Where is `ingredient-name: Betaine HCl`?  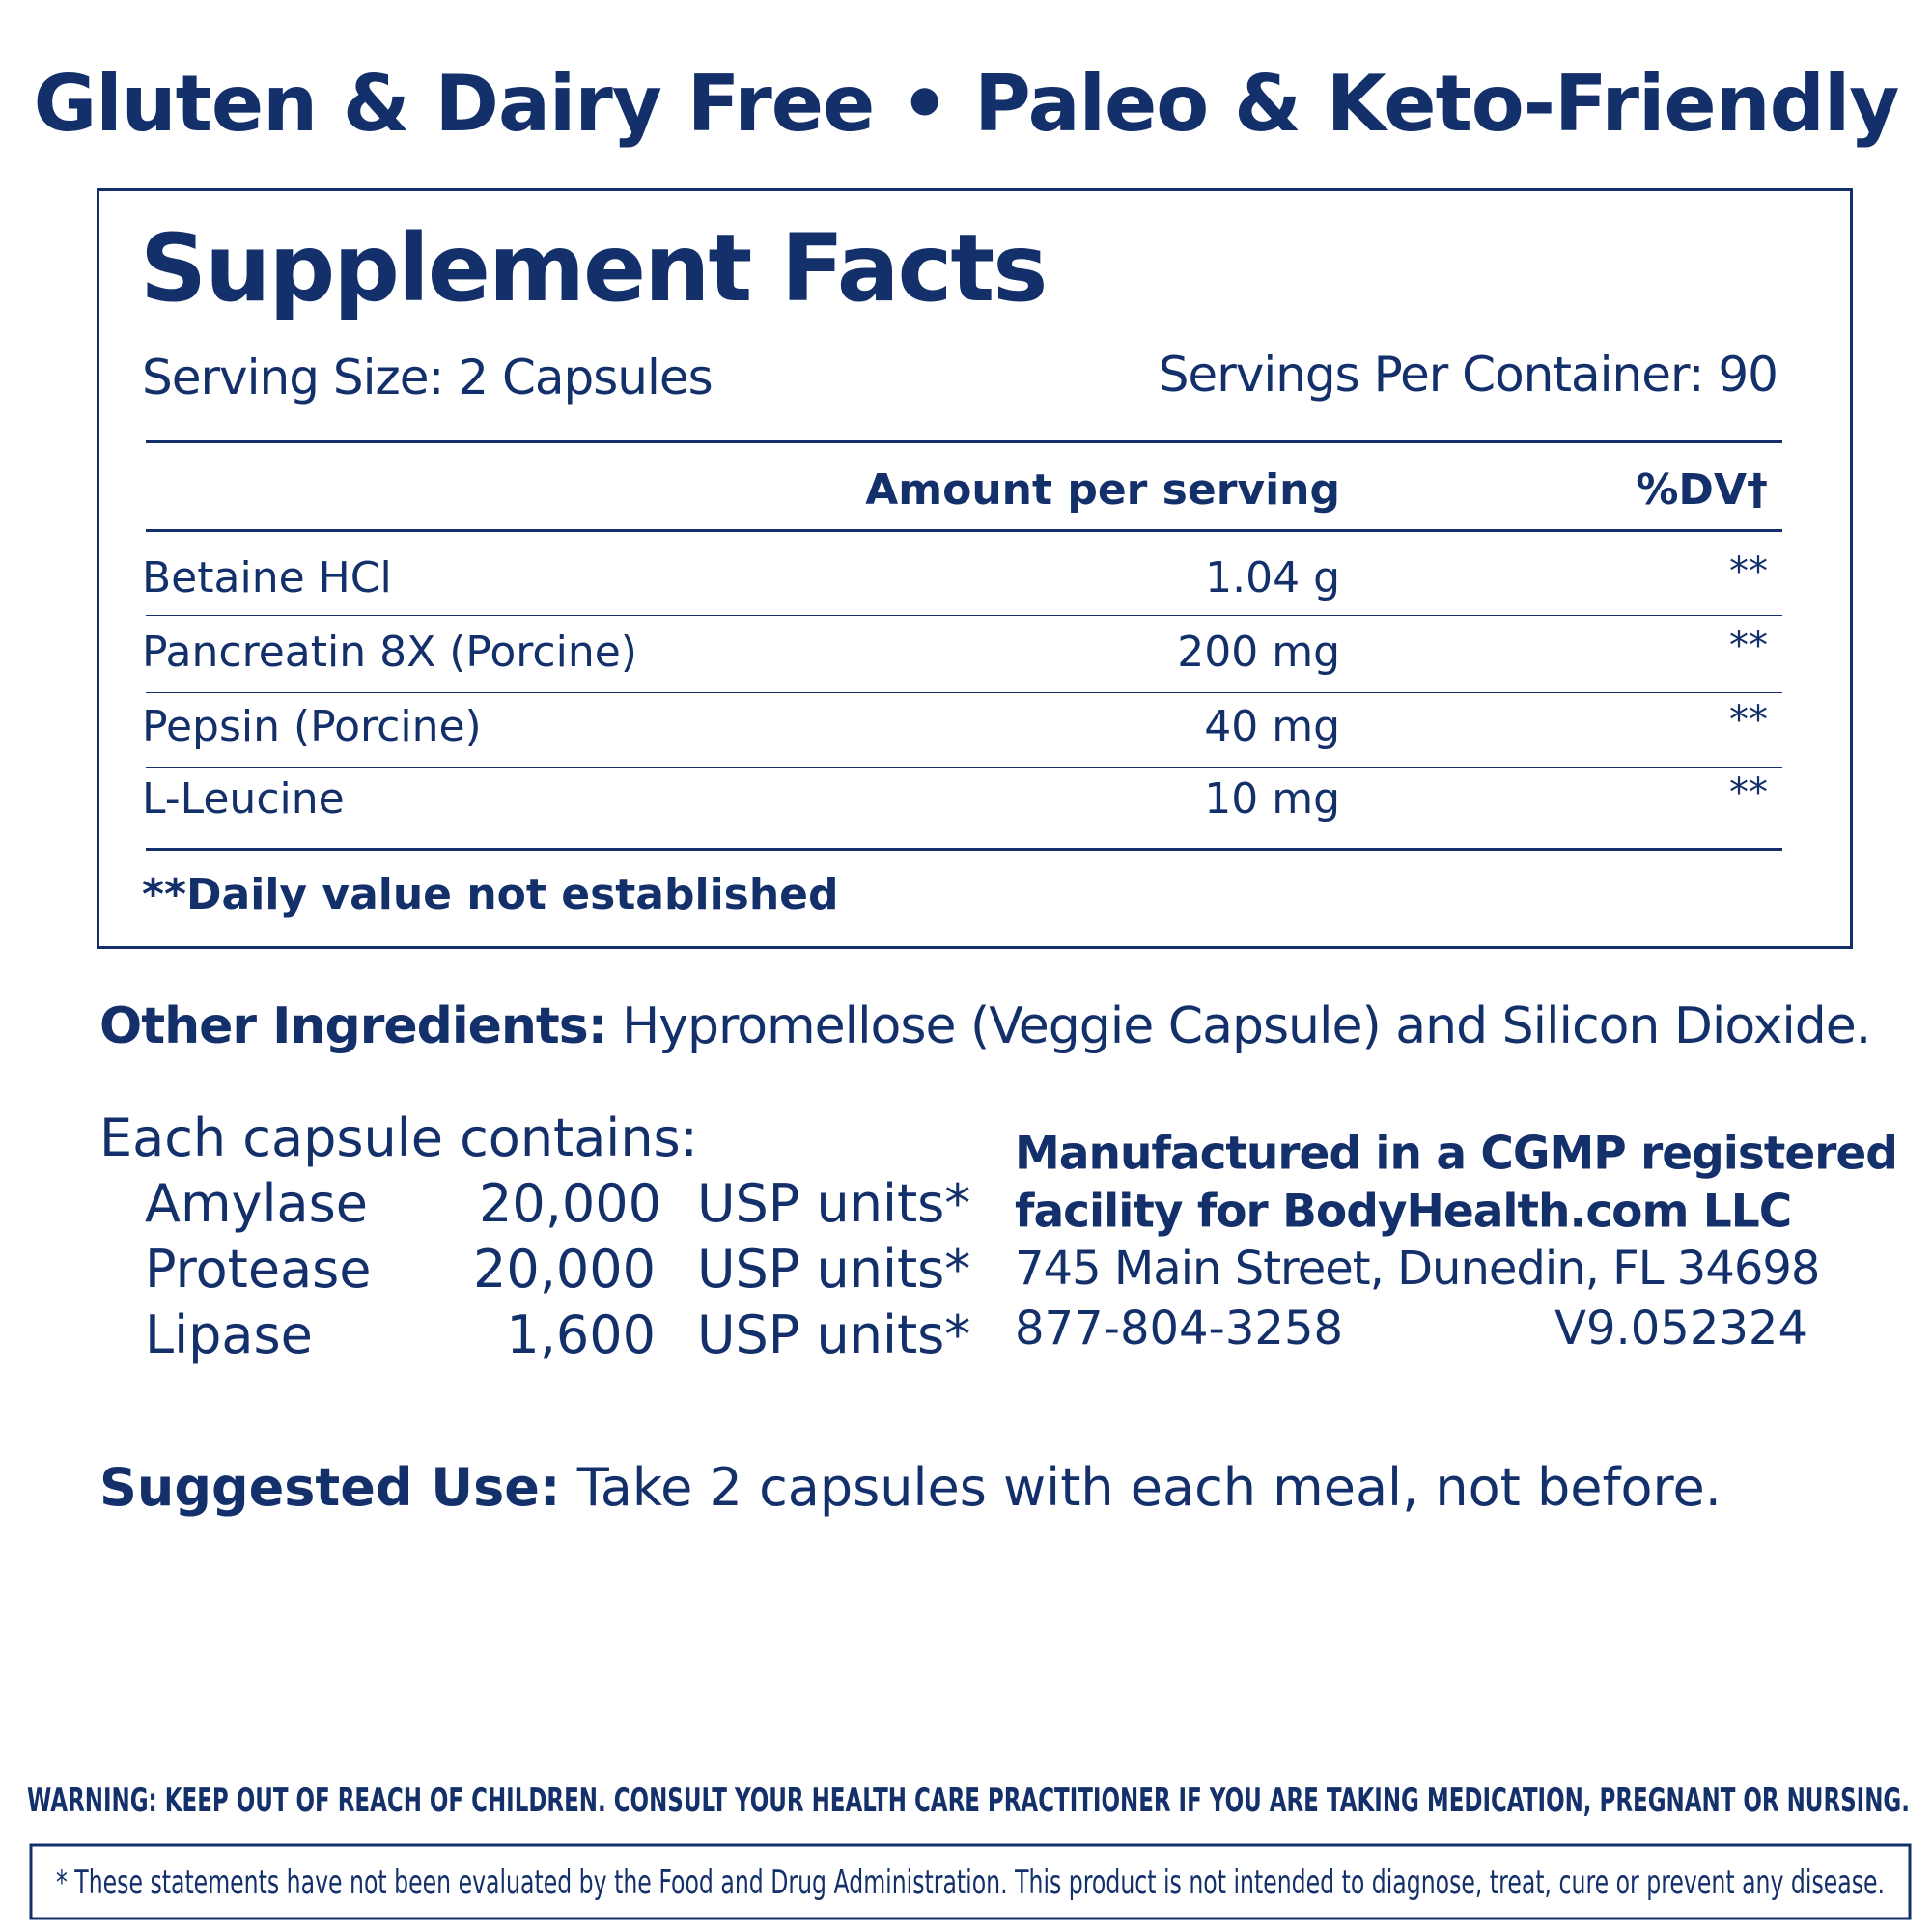
ingredient-name: Betaine HCl is located at coordinates (267, 577).